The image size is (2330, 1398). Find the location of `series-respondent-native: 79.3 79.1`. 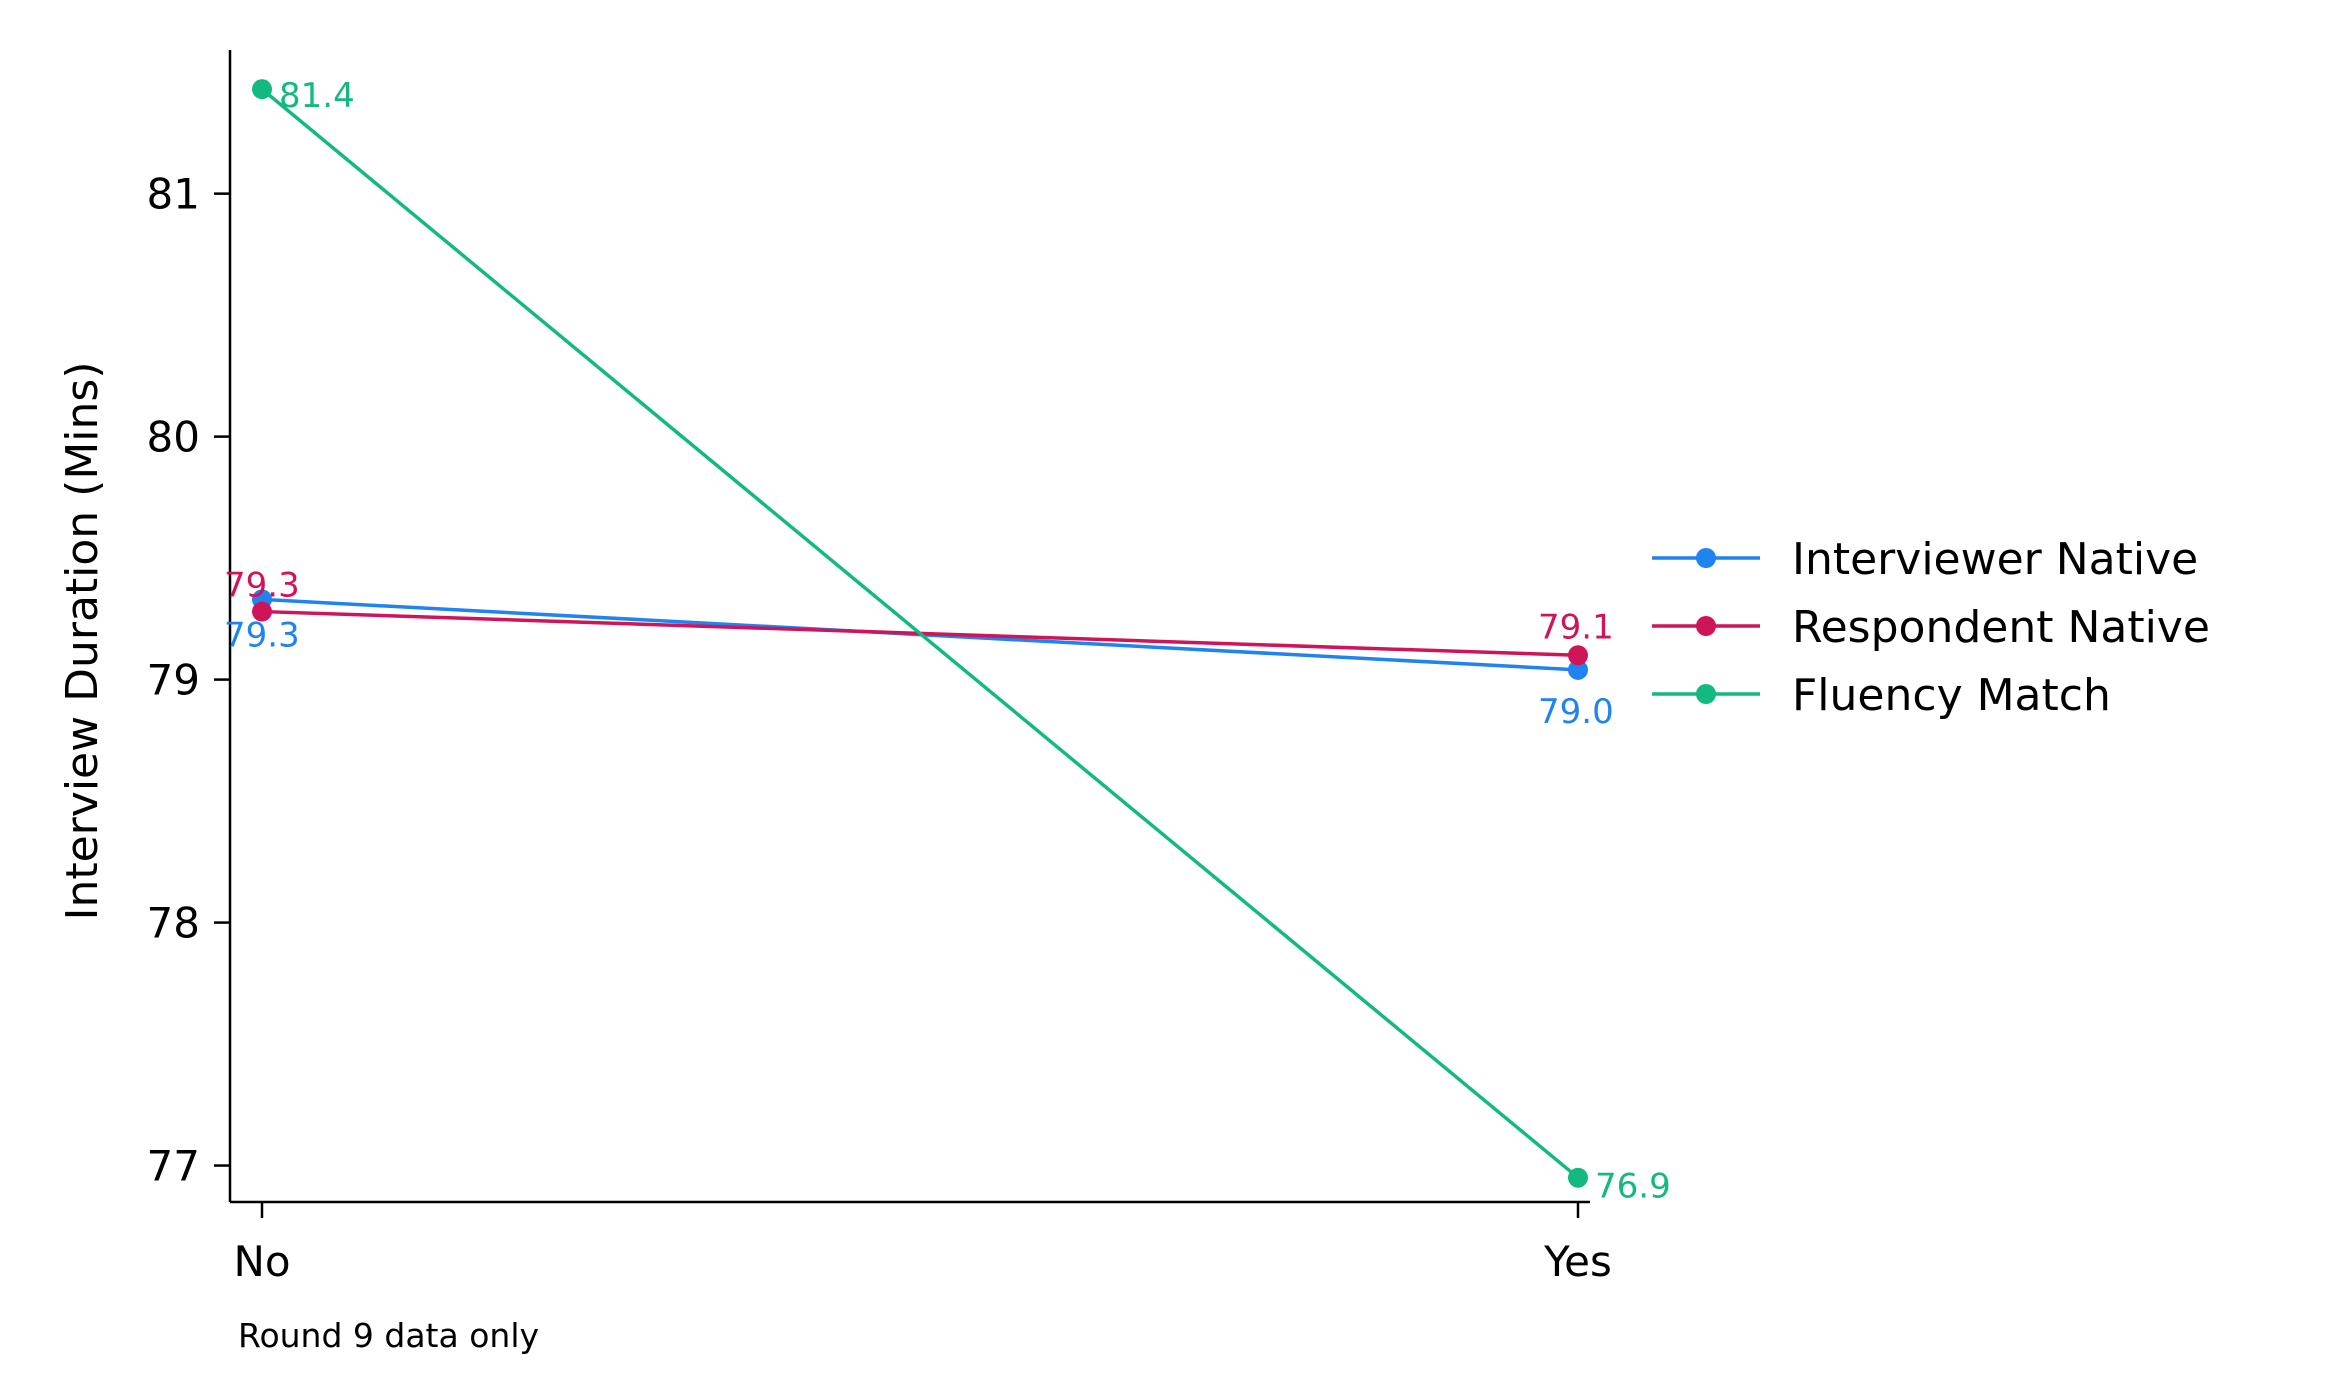

series-respondent-native: 79.3 79.1 is located at coordinates (919, 616).